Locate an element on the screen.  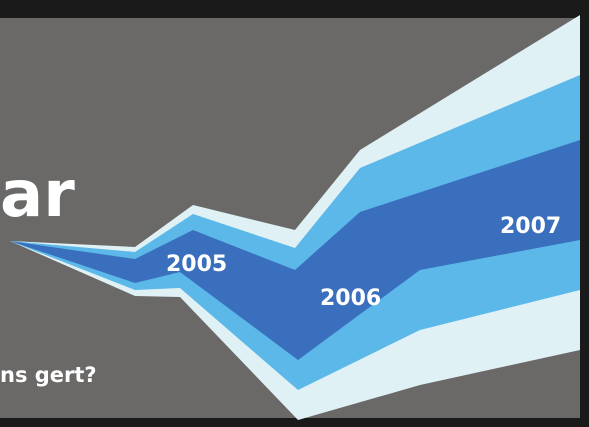
year-label-2006: 2006 is located at coordinates (350, 298).